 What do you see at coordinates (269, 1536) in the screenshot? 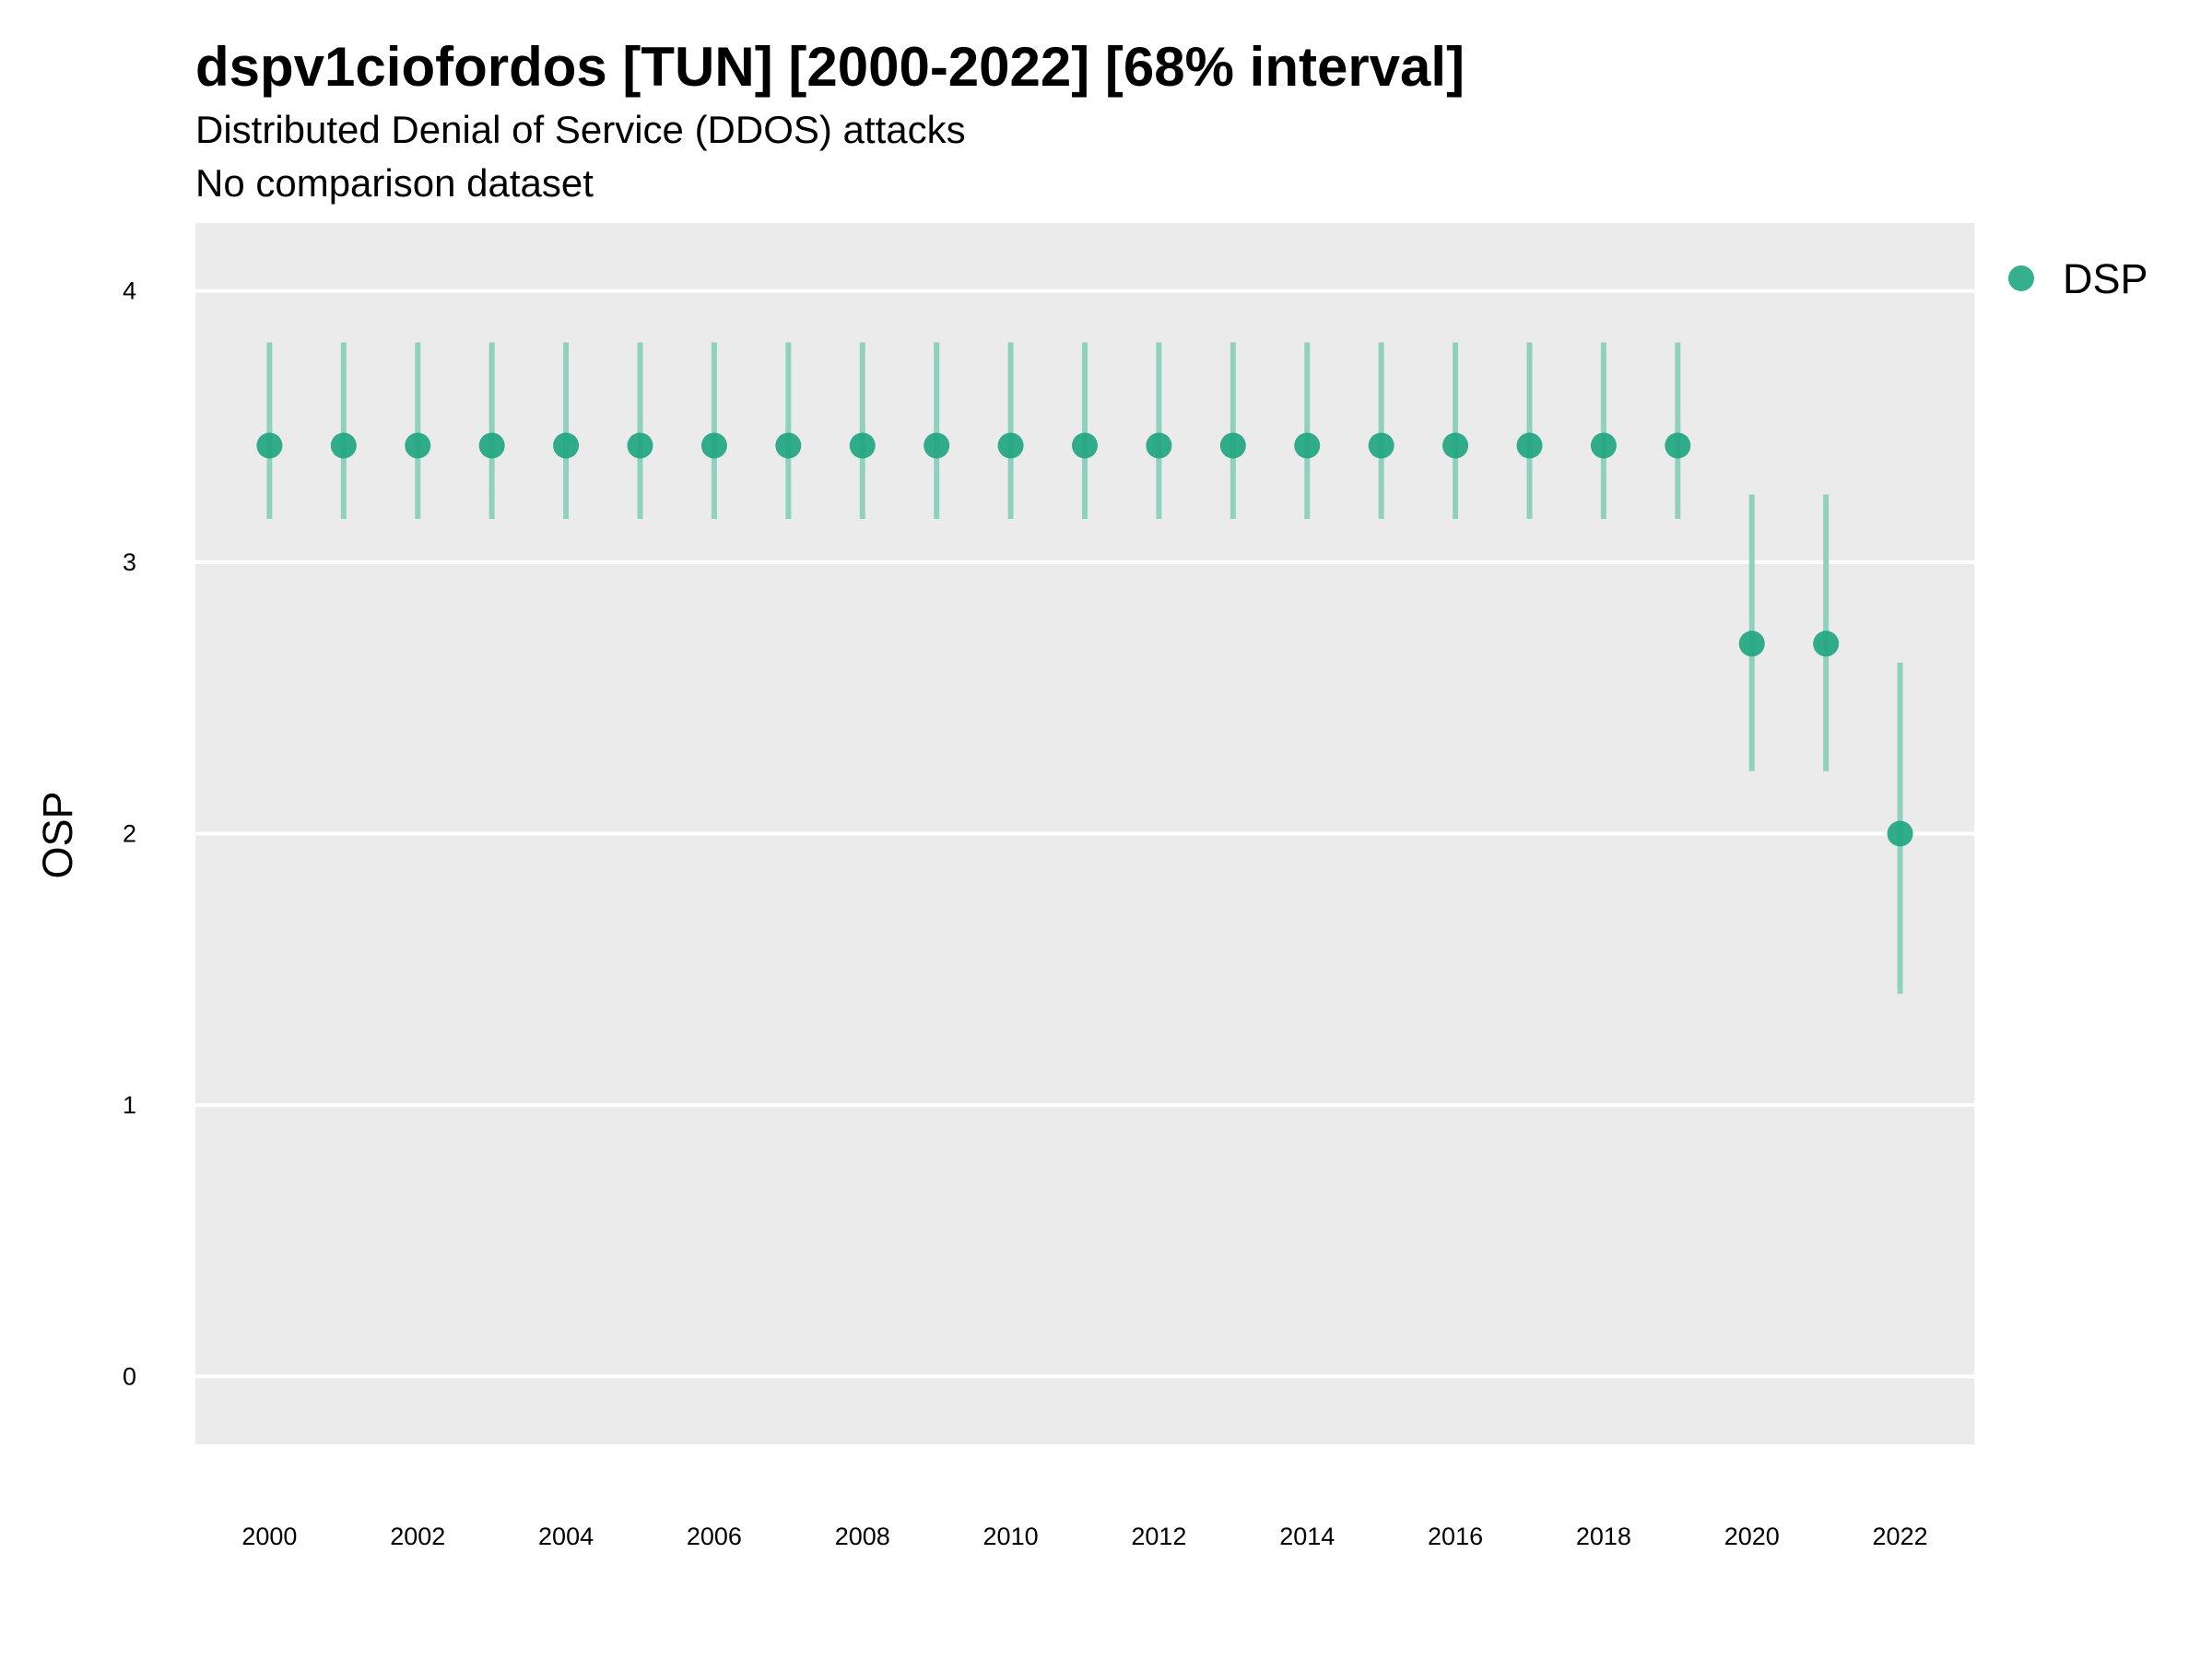
I see `x-tick-label-2000: 2000` at bounding box center [269, 1536].